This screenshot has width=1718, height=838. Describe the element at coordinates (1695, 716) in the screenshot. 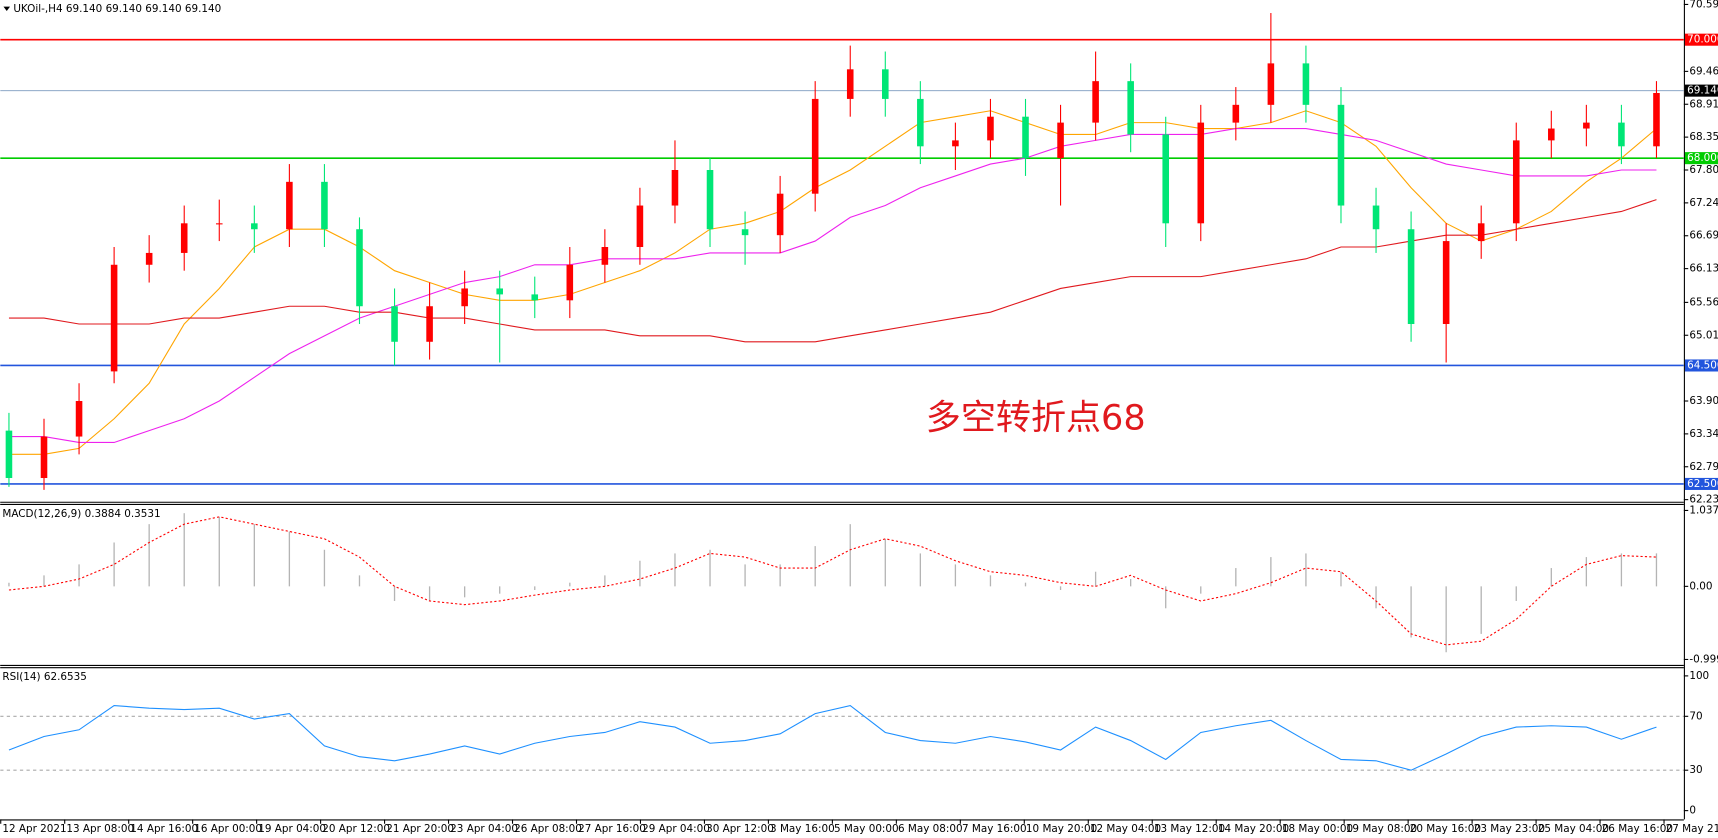

I see `y-tick-label: 70` at that location.